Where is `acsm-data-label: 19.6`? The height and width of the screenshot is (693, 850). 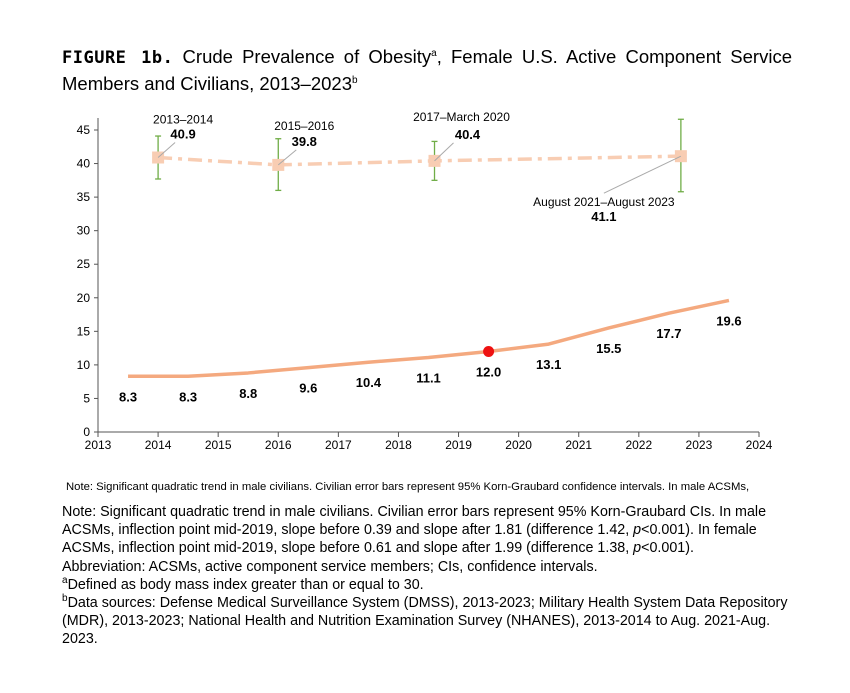 acsm-data-label: 19.6 is located at coordinates (728, 320).